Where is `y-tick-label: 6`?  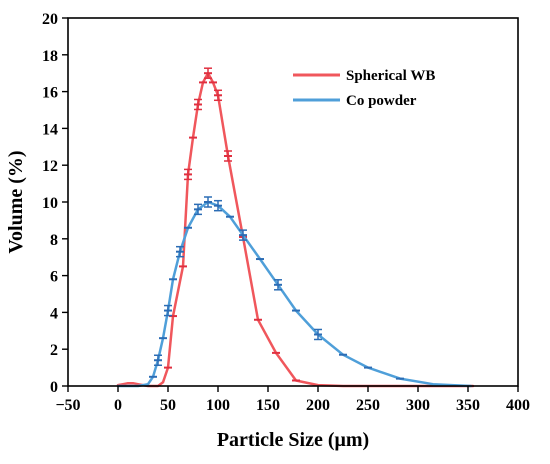 y-tick-label: 6 is located at coordinates (54, 277).